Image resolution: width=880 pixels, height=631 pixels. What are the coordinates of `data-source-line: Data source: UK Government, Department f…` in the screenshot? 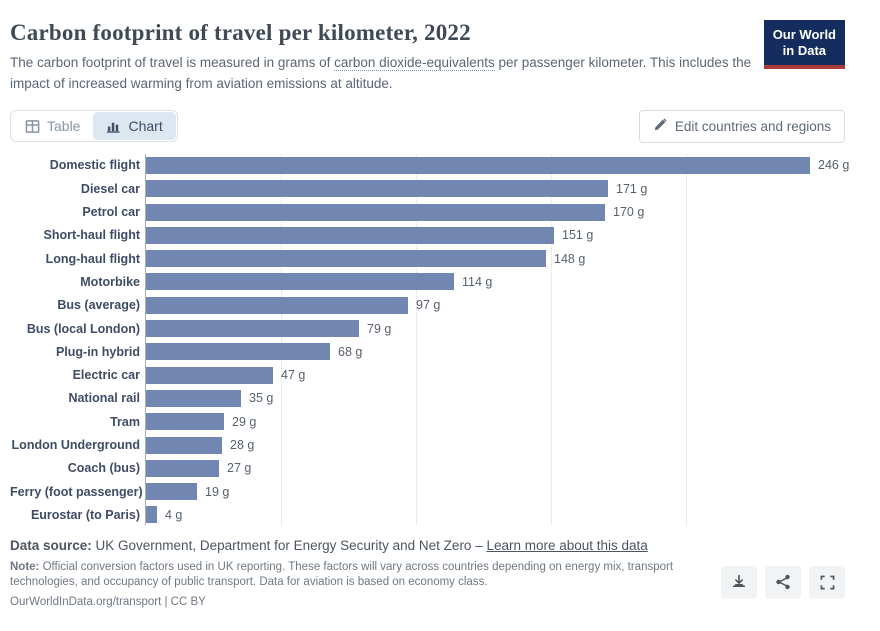 It's located at (427, 545).